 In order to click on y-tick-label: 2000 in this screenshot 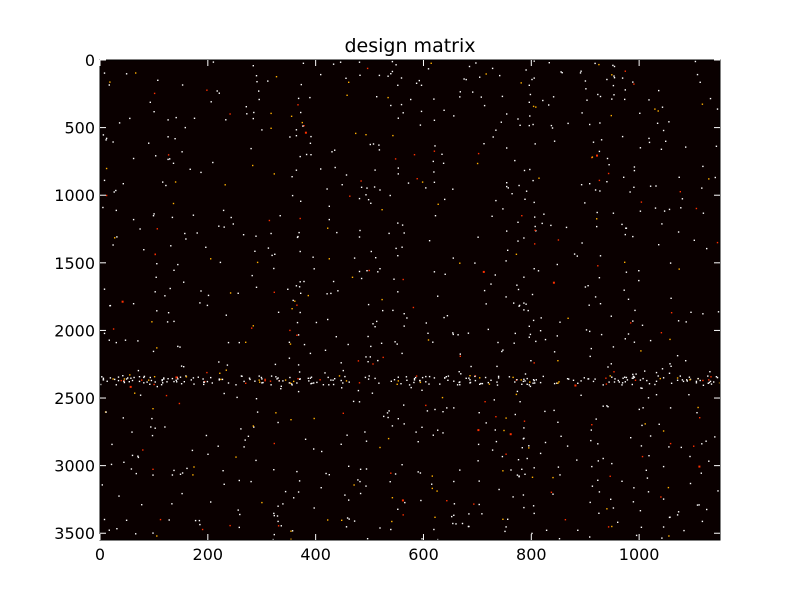, I will do `click(74, 330)`.